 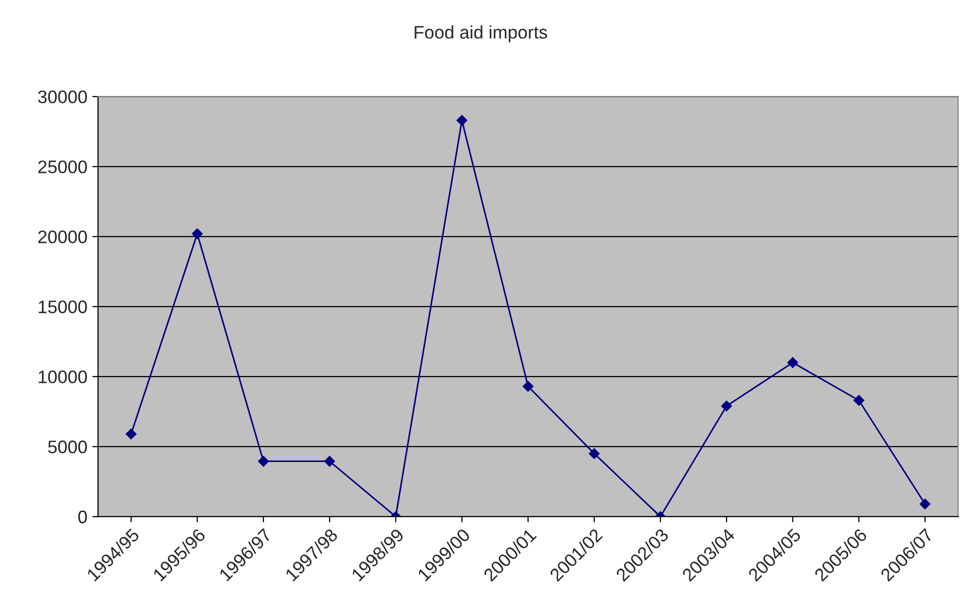 What do you see at coordinates (62, 377) in the screenshot?
I see `y-tick-label: 10000` at bounding box center [62, 377].